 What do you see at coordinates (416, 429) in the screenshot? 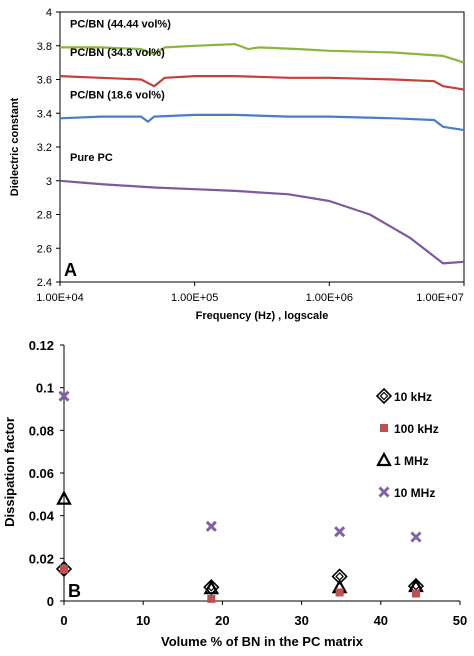
I see `panel-b-legend-label: 100 kHz` at bounding box center [416, 429].